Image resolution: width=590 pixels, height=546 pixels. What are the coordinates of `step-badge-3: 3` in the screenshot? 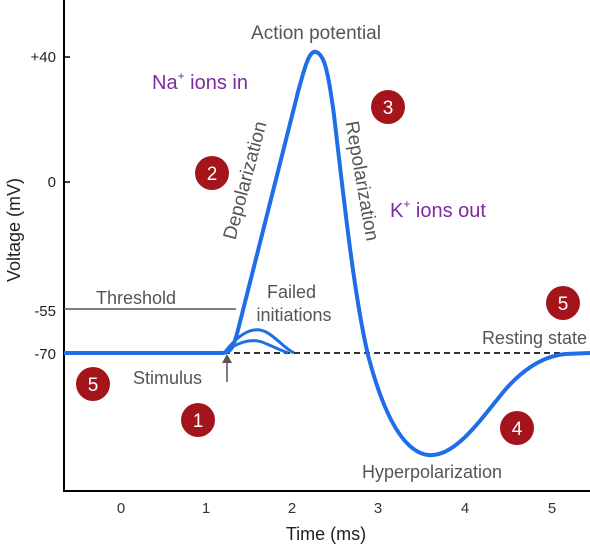 It's located at (388, 107).